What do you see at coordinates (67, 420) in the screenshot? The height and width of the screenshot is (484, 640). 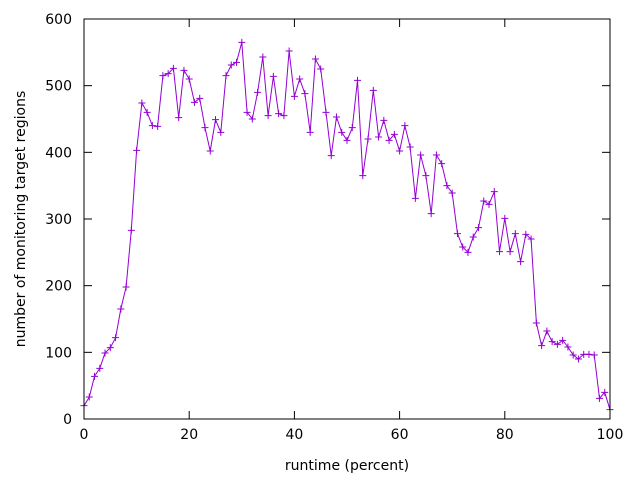 I see `y-tick-label: 0` at bounding box center [67, 420].